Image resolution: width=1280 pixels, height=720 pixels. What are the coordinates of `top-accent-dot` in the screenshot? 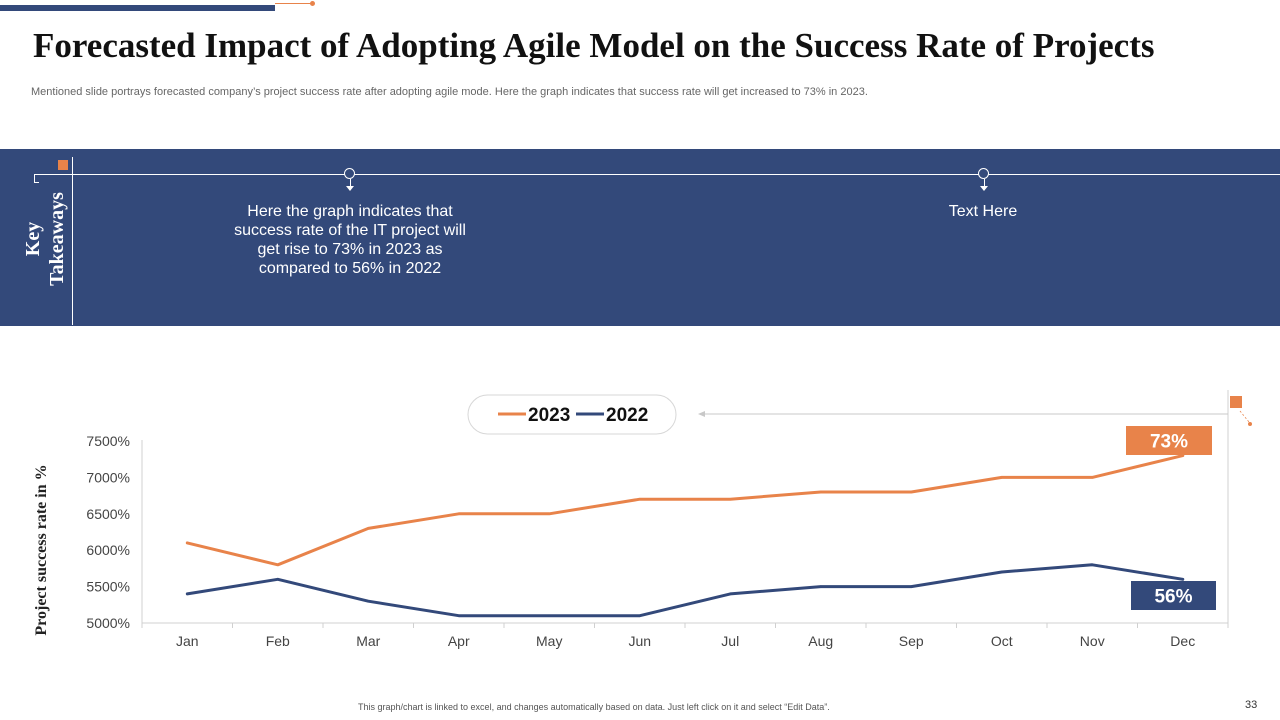 It's located at (312, 3).